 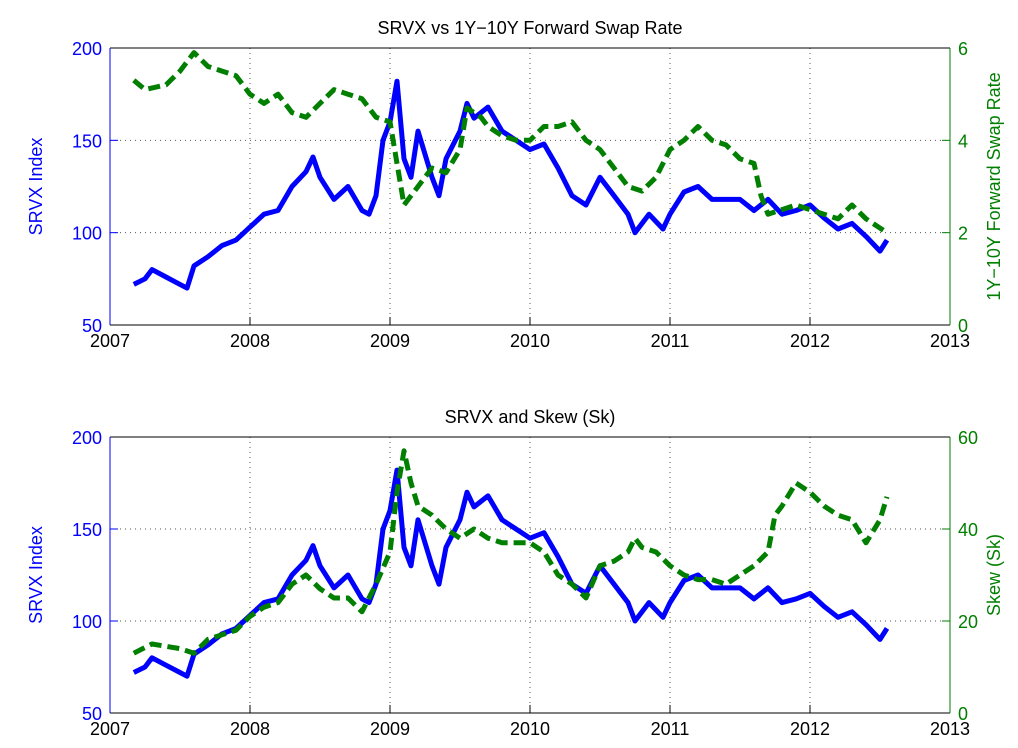 What do you see at coordinates (963, 141) in the screenshot?
I see `y2-tick-label: 4` at bounding box center [963, 141].